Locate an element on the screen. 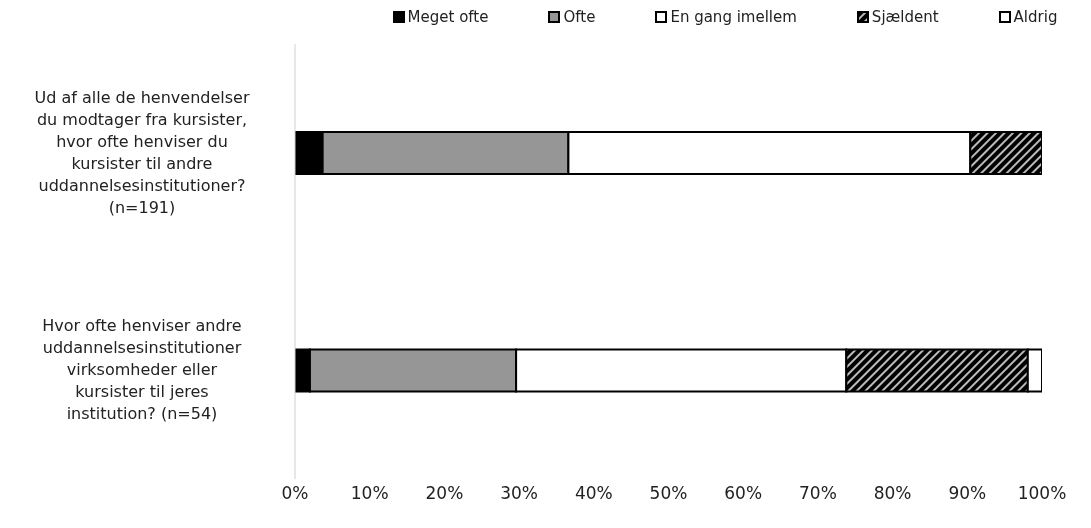  x-tick-label: 40% is located at coordinates (593, 493).